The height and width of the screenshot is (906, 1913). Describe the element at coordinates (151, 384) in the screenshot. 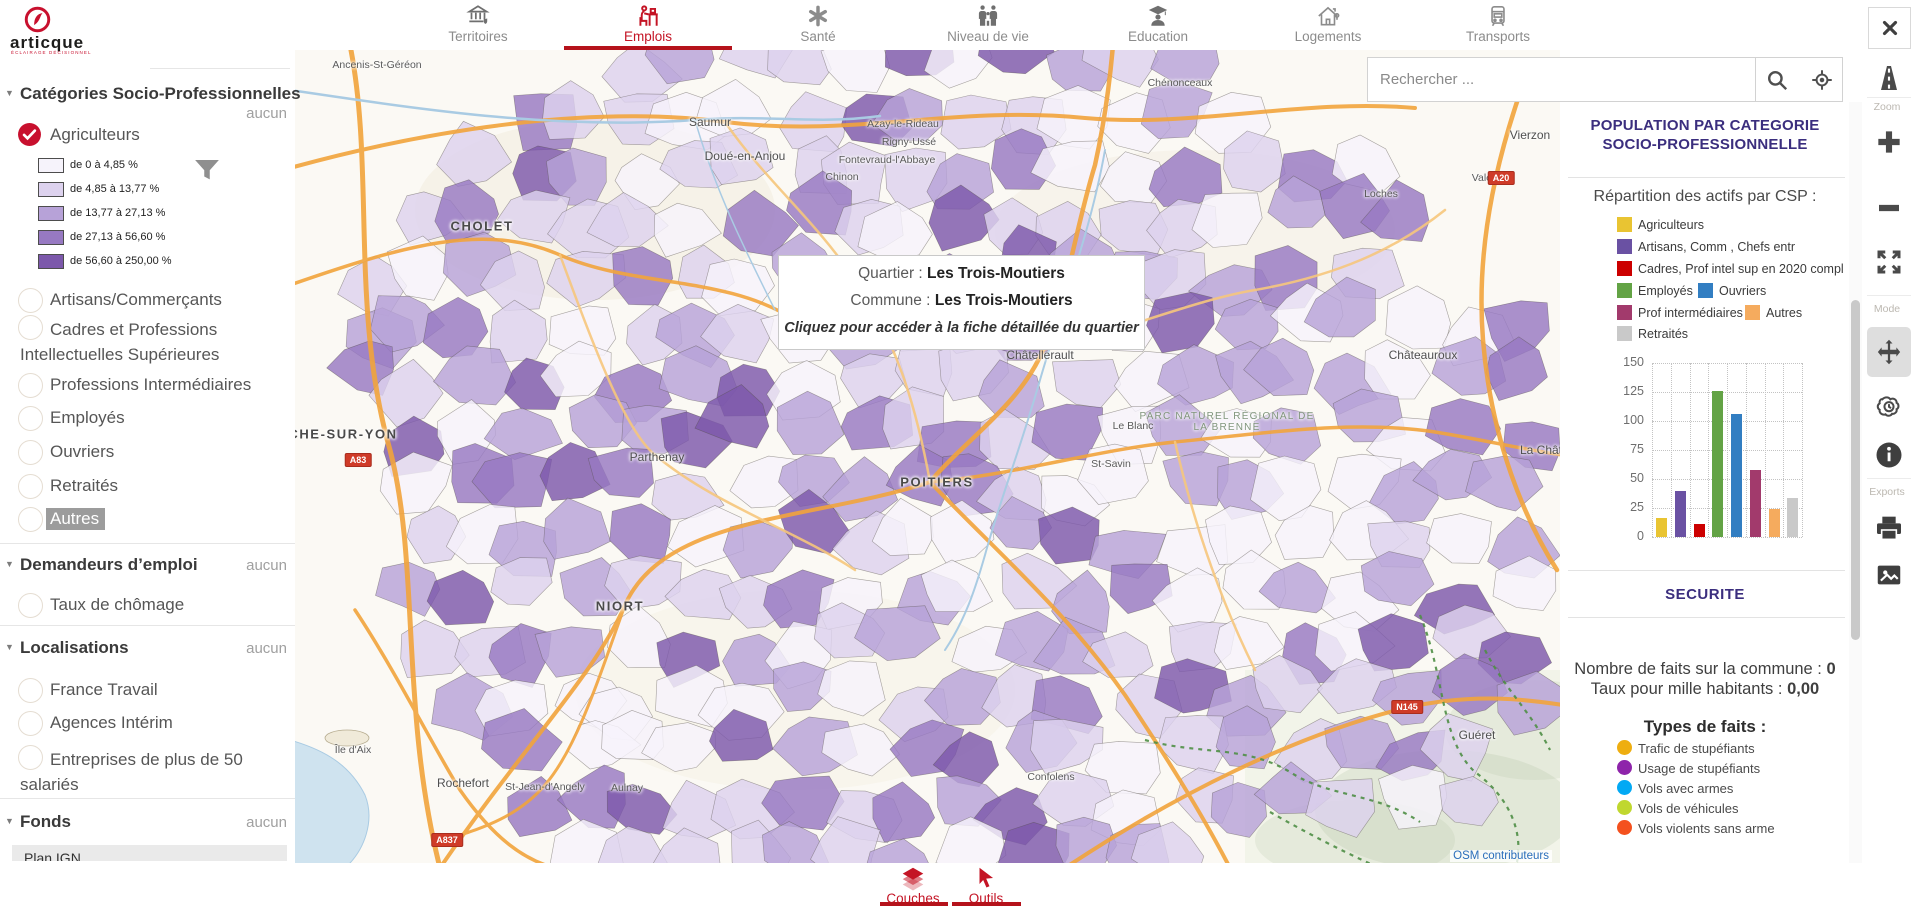

I see `item-professions-intermediaires: Professions Intermédiaires` at that location.